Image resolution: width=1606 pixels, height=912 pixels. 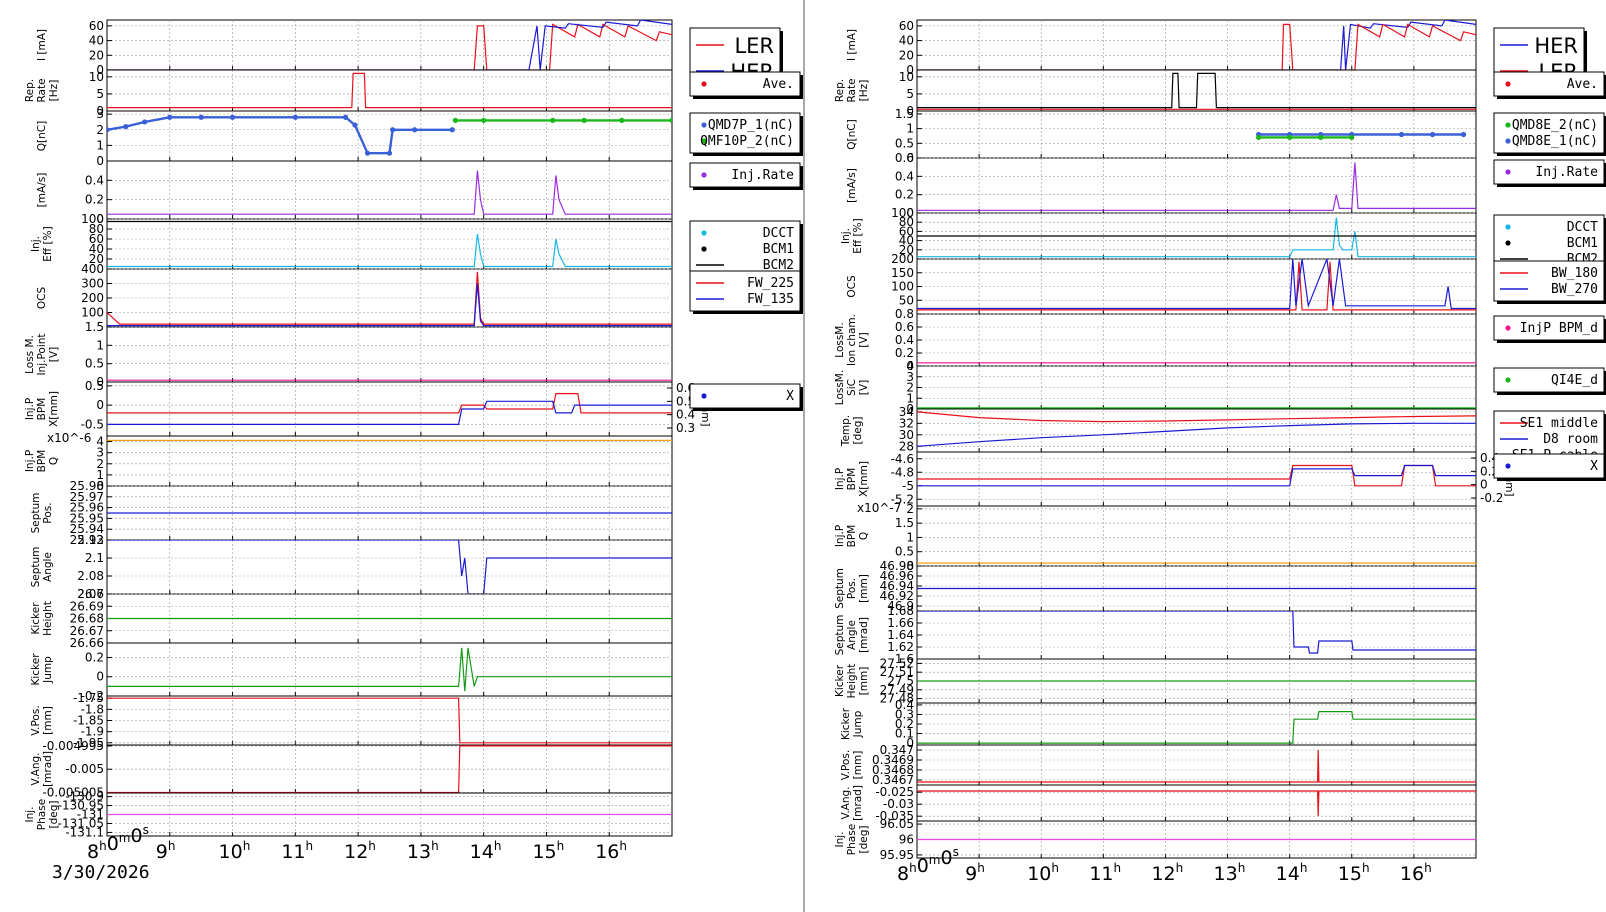 What do you see at coordinates (898, 804) in the screenshot?
I see `y-tick-label: -0.03` at bounding box center [898, 804].